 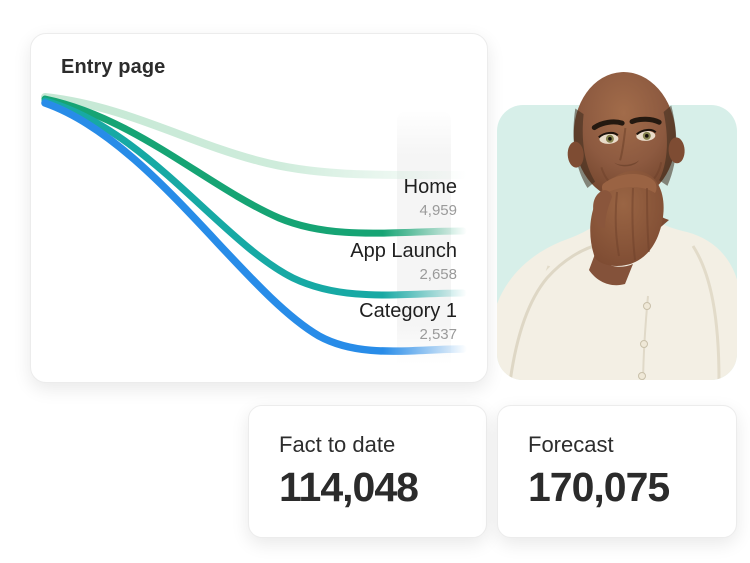 What do you see at coordinates (608, 135) in the screenshot?
I see `eyelid-left` at bounding box center [608, 135].